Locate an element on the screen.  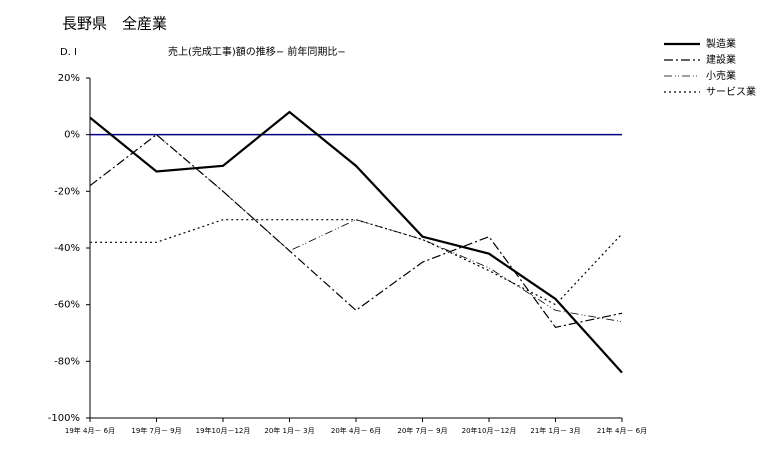
x-tick-label: 20年10月－12月 is located at coordinates (489, 430).